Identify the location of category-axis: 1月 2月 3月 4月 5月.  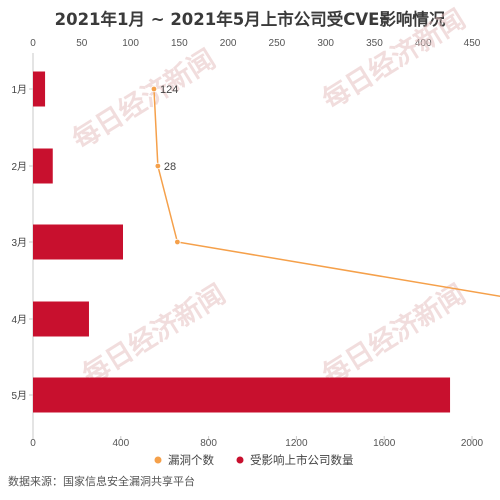
(22, 243).